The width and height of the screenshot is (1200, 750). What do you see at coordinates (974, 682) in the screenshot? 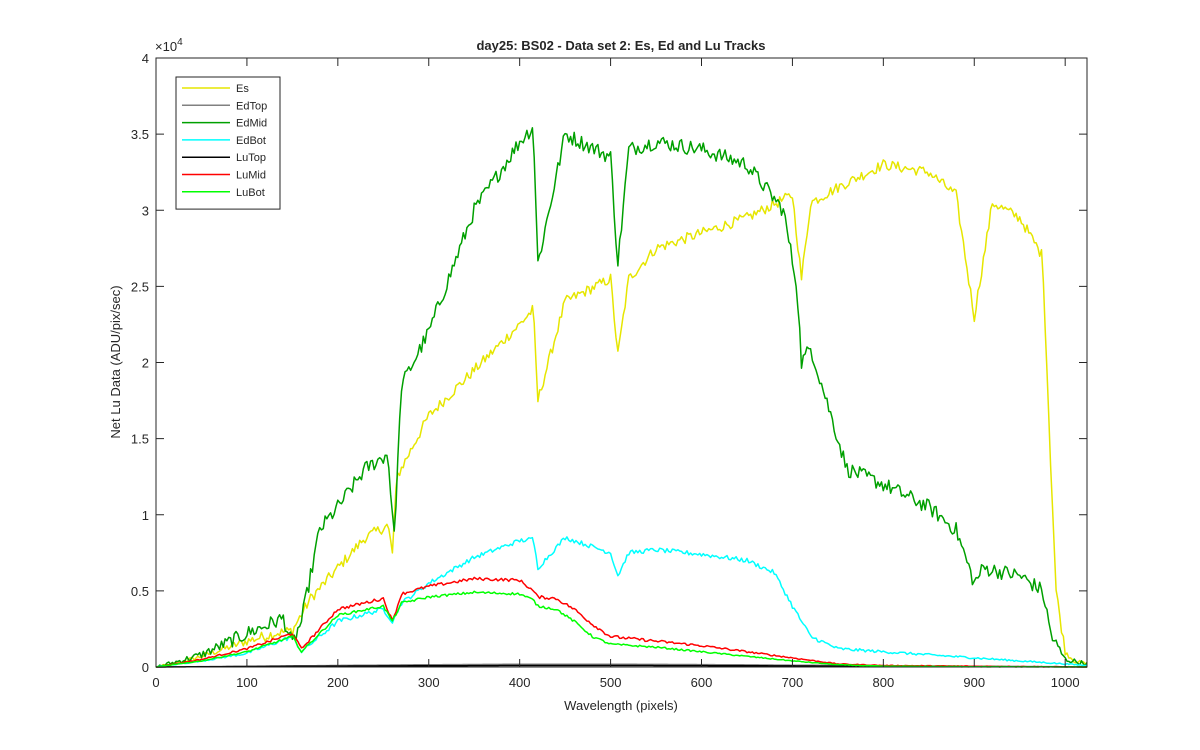
I see `x-tick-label: 900` at bounding box center [974, 682].